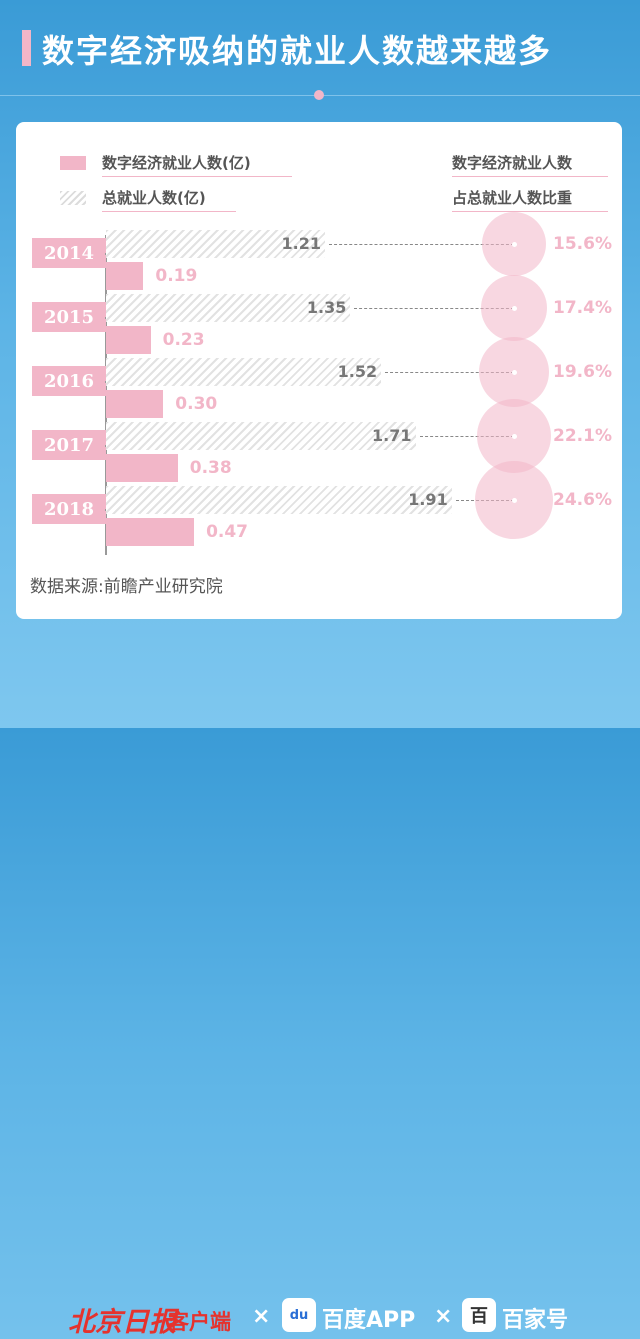 The height and width of the screenshot is (1339, 640). Describe the element at coordinates (582, 500) in the screenshot. I see `share-value-label-2018: 24.6%` at that location.